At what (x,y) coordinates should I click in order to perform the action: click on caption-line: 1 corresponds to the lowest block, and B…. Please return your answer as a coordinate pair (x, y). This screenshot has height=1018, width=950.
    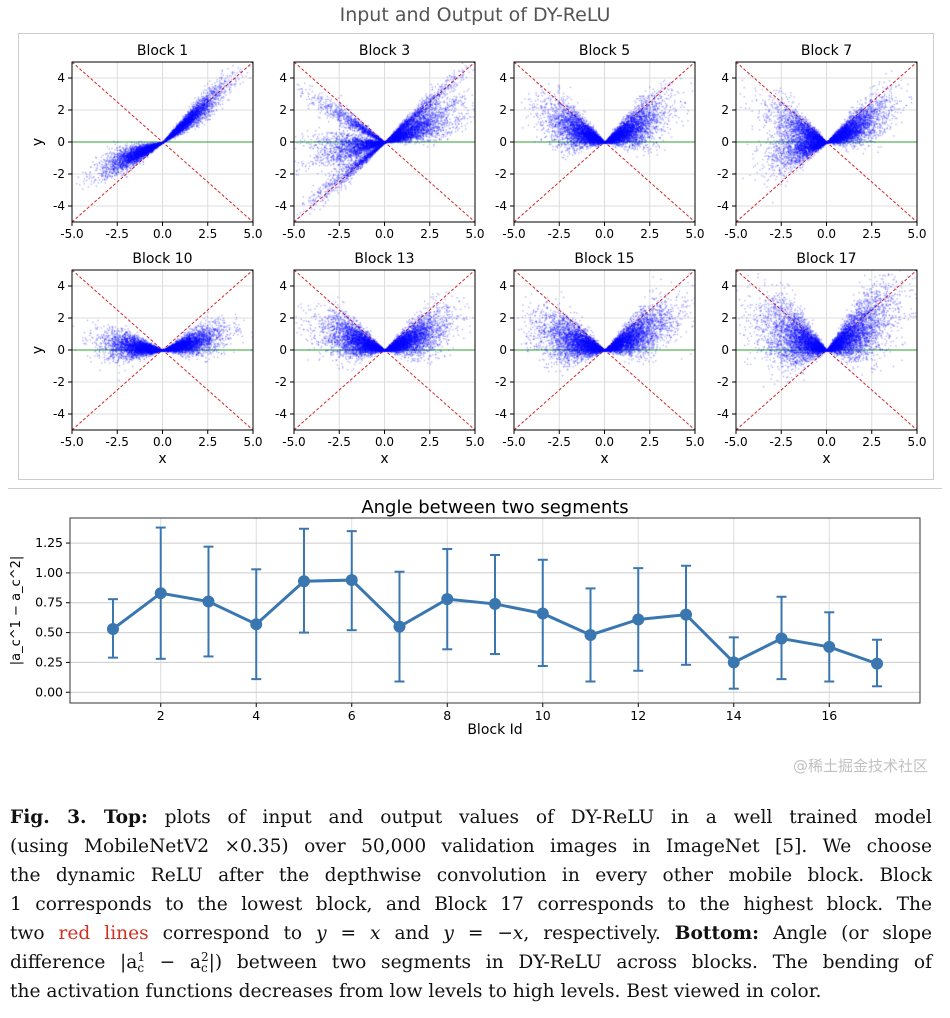
    Looking at the image, I should click on (471, 904).